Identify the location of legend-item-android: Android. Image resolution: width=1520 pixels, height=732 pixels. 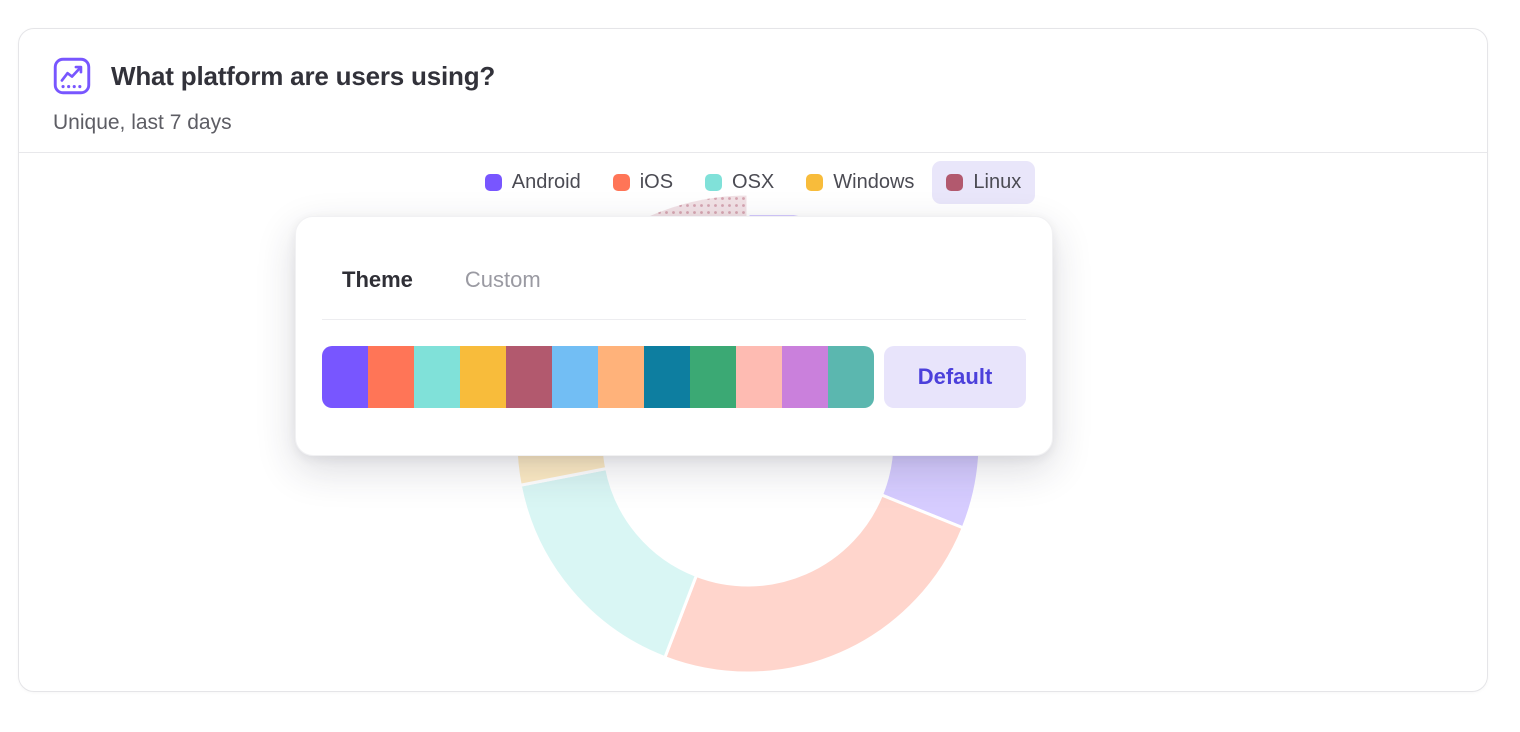
(533, 182).